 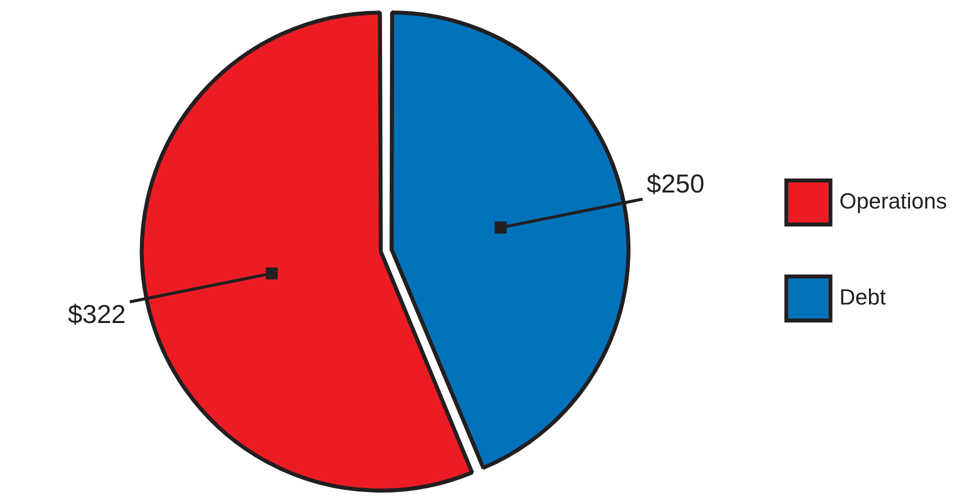 I want to click on data-label: $250, so click(x=675, y=183).